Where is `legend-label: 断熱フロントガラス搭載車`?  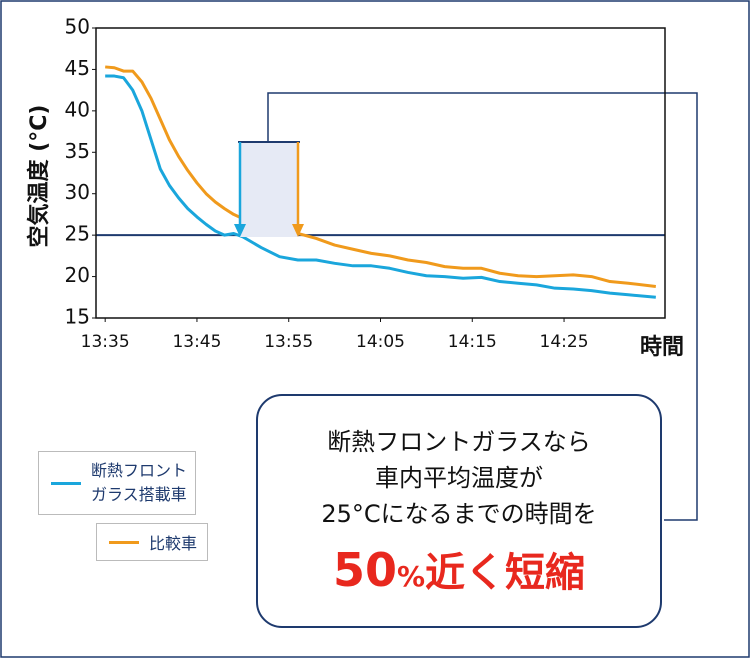 legend-label: 断熱フロントガラス搭載車 is located at coordinates (139, 482).